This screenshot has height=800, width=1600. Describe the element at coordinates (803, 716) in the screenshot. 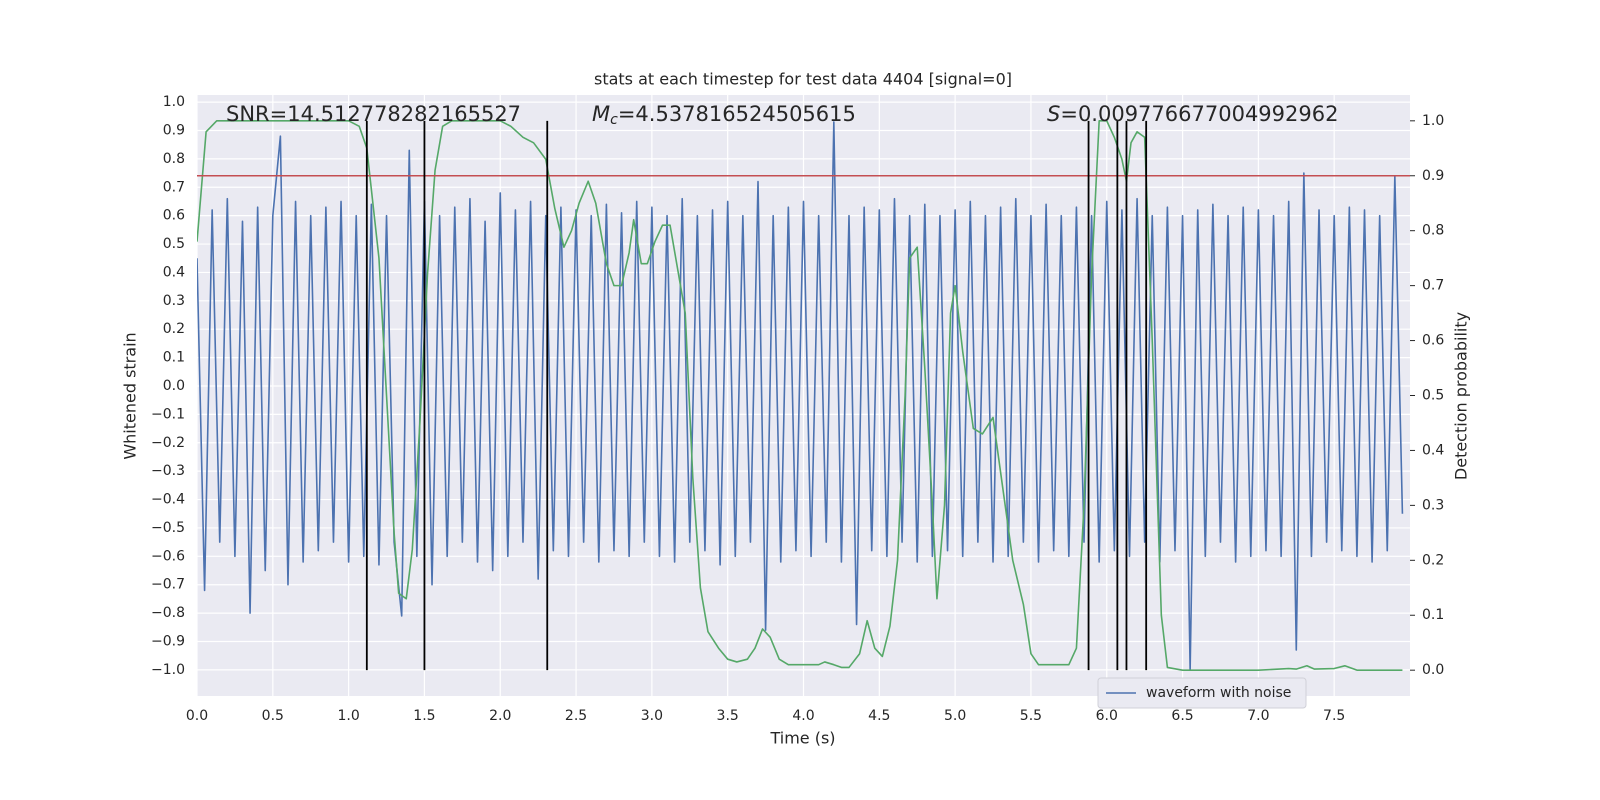

I see `x-tick-label: 4.0` at that location.